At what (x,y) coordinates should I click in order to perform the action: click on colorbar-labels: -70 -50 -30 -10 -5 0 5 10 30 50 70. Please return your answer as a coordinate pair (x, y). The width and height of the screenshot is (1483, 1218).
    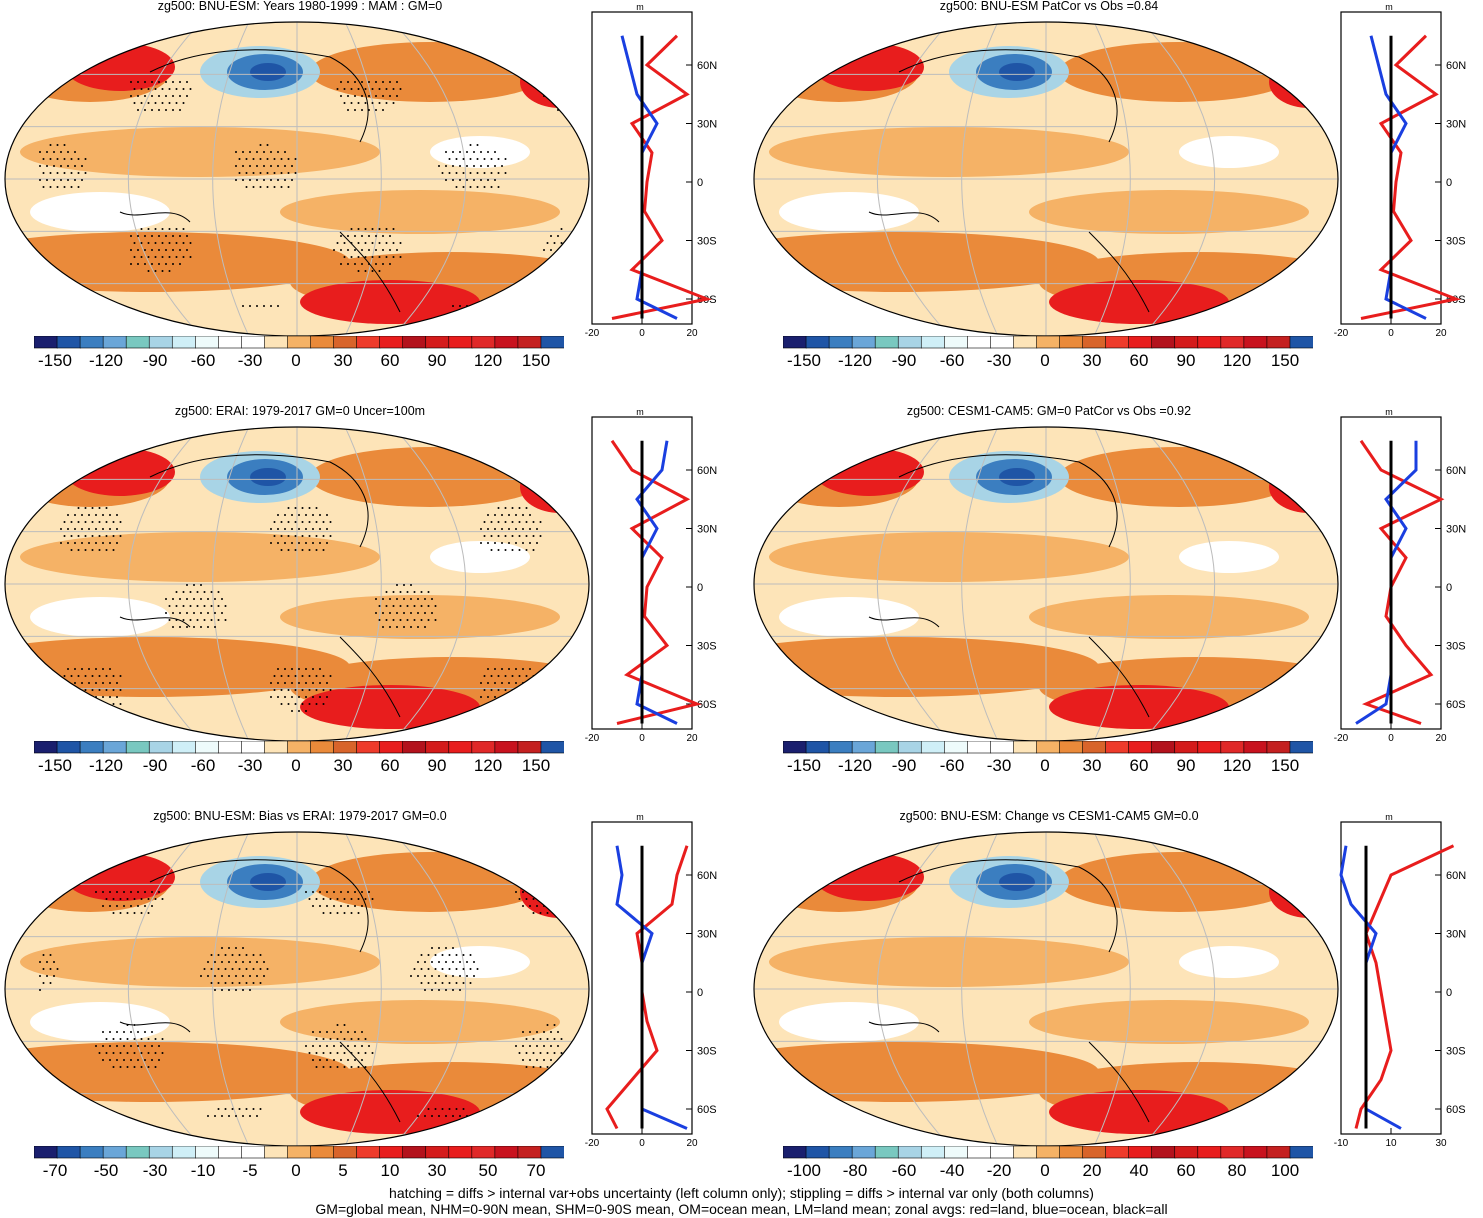
    Looking at the image, I should click on (300, 1172).